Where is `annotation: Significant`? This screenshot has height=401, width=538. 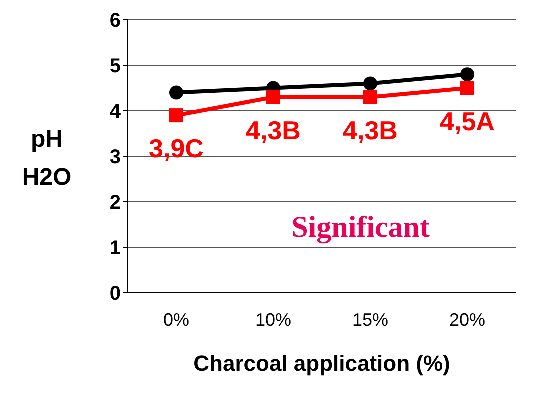
annotation: Significant is located at coordinates (360, 228).